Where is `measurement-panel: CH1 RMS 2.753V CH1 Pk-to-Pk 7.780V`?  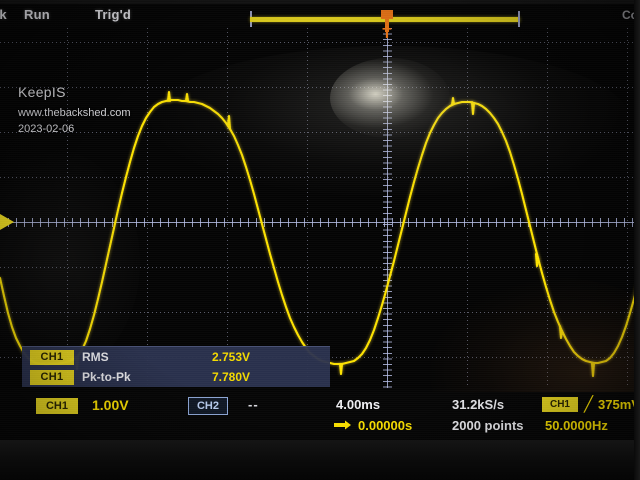 measurement-panel: CH1 RMS 2.753V CH1 Pk-to-Pk 7.780V is located at coordinates (176, 366).